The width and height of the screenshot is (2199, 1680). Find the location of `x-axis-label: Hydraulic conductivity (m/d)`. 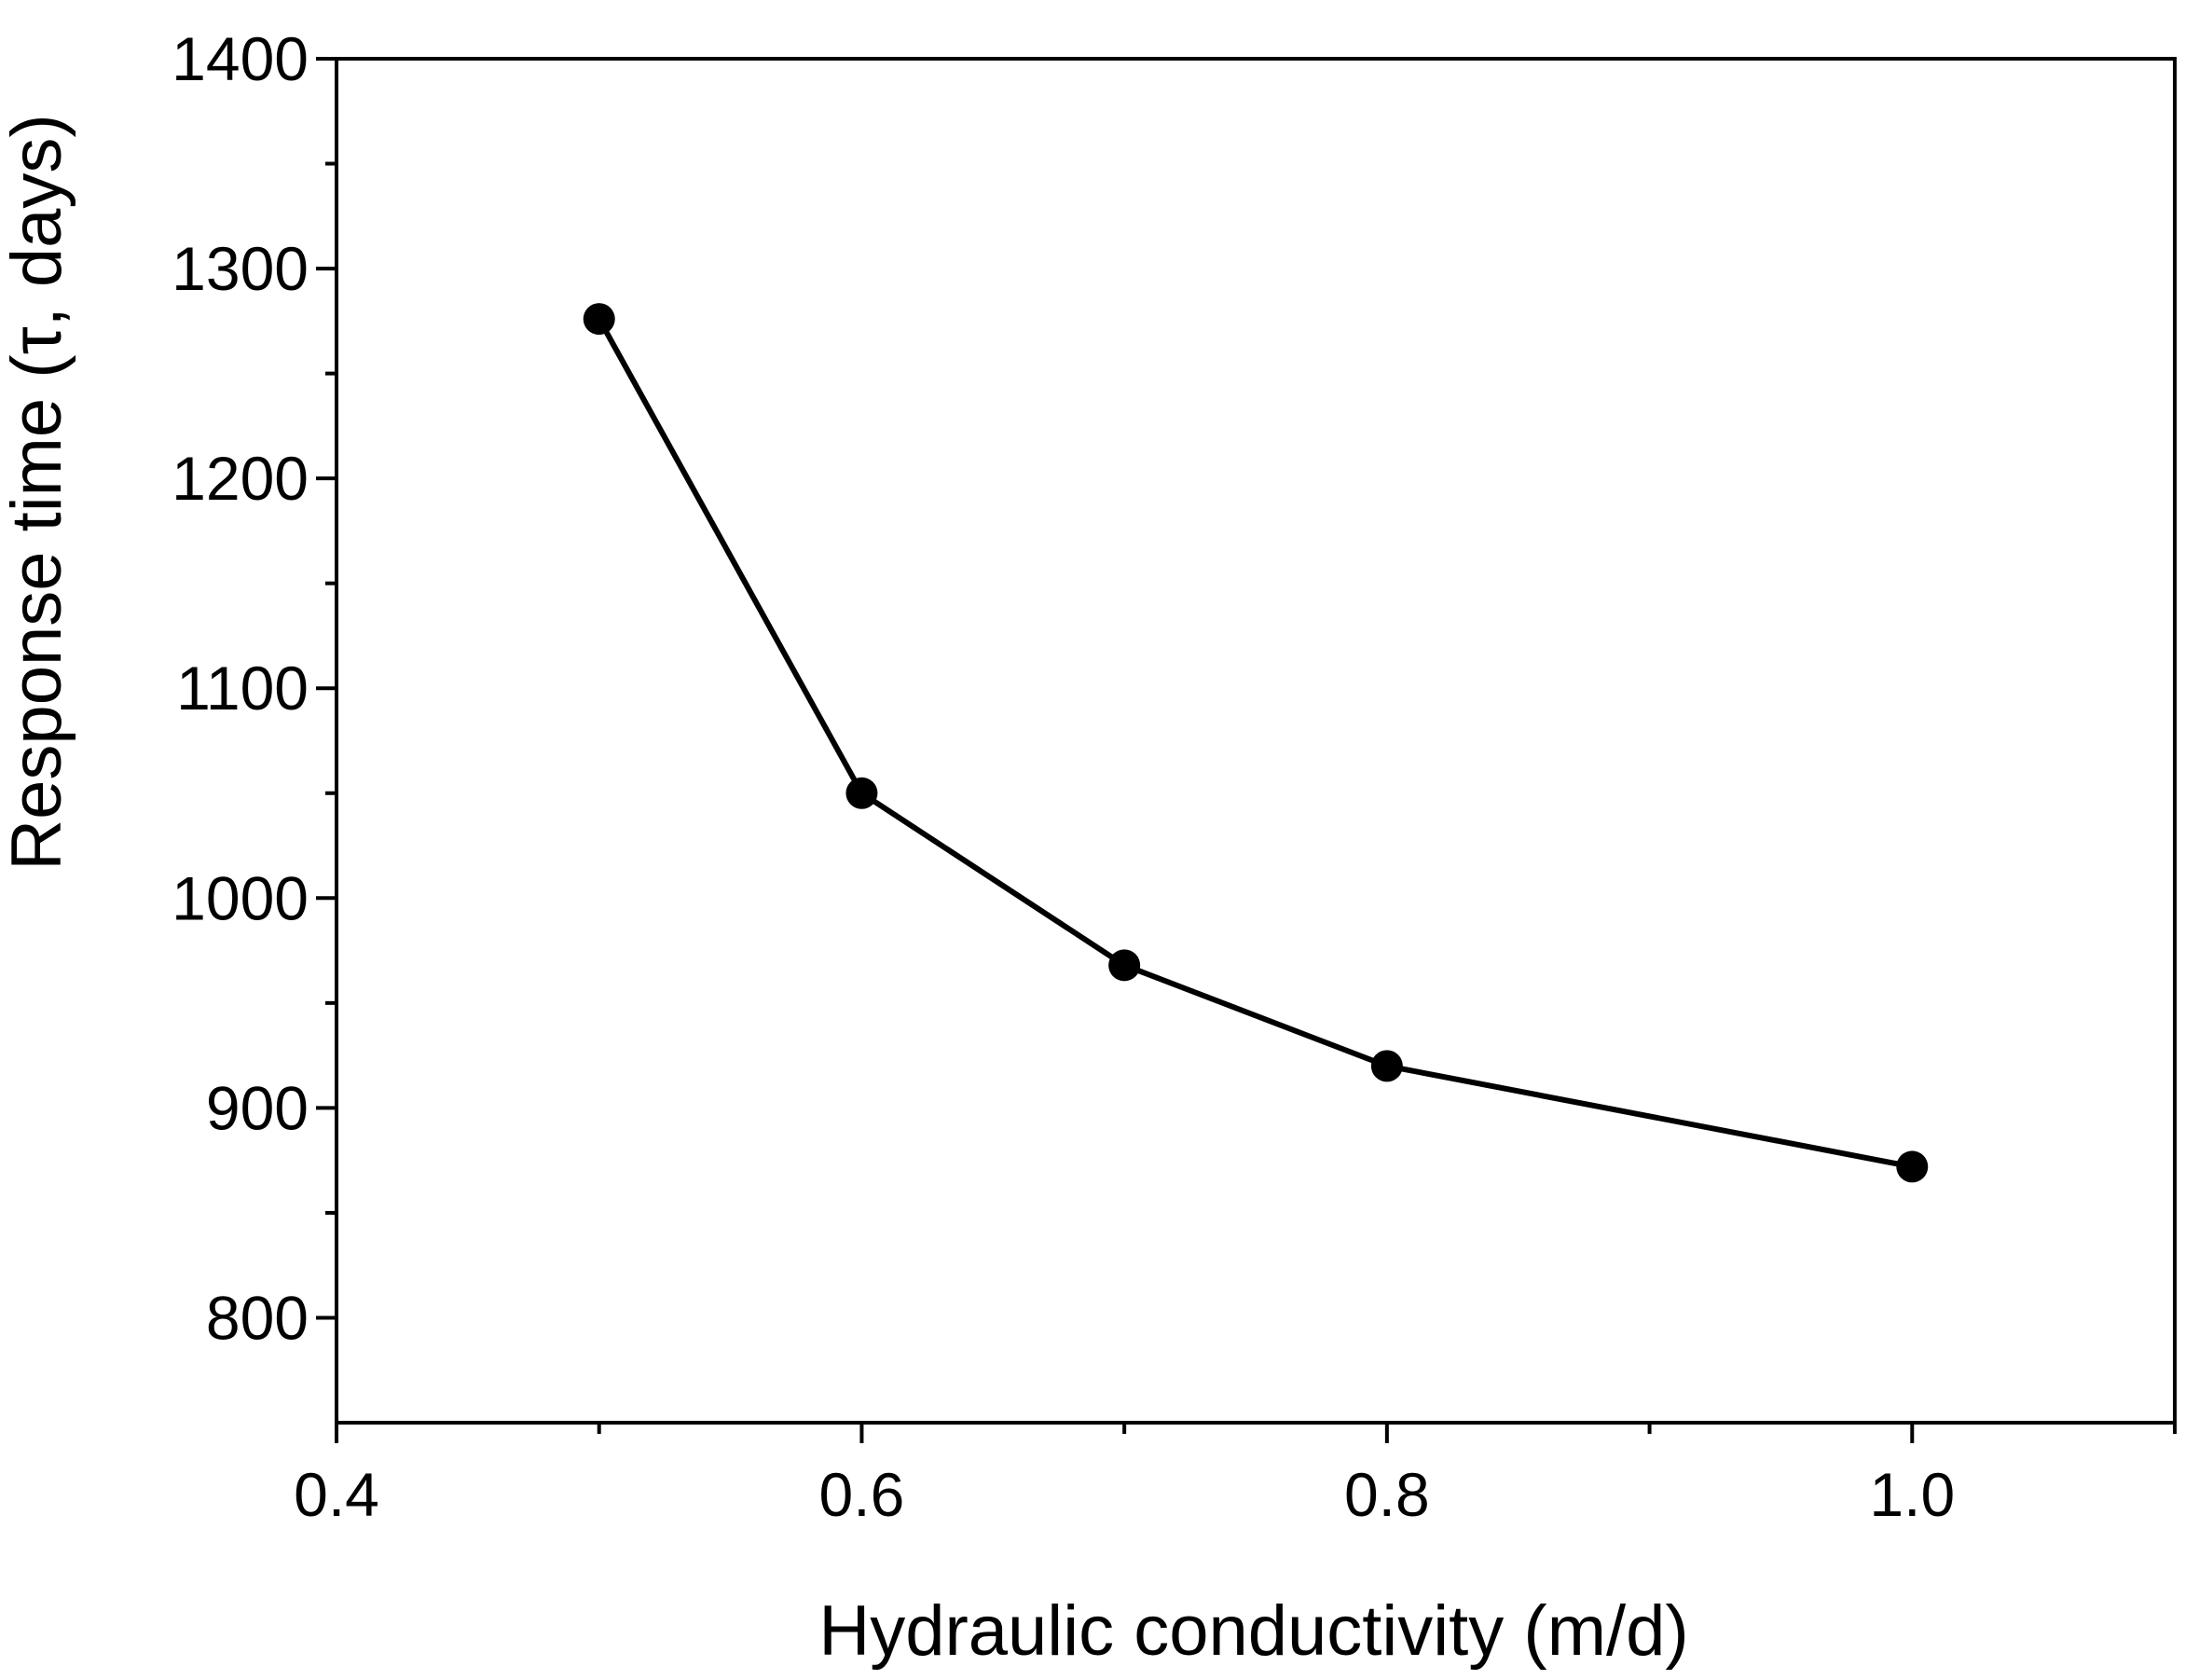

x-axis-label: Hydraulic conductivity (m/d) is located at coordinates (1253, 1631).